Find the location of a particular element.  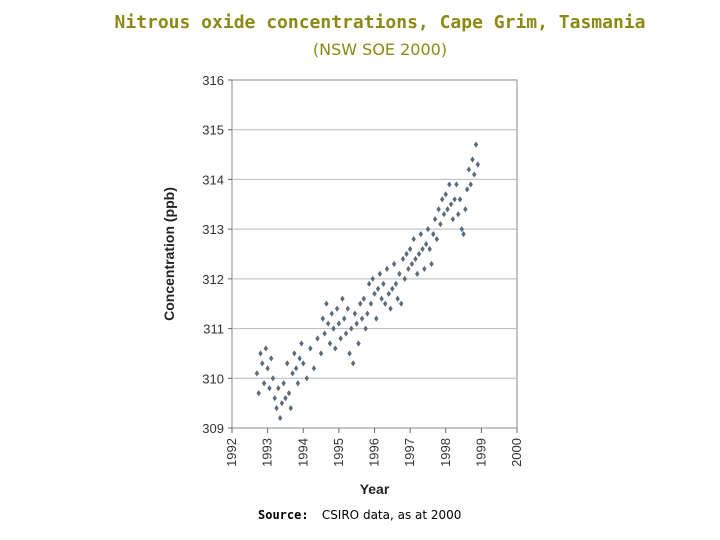

source-note: Source: CSIRO data, as at 2000 is located at coordinates (359, 515).